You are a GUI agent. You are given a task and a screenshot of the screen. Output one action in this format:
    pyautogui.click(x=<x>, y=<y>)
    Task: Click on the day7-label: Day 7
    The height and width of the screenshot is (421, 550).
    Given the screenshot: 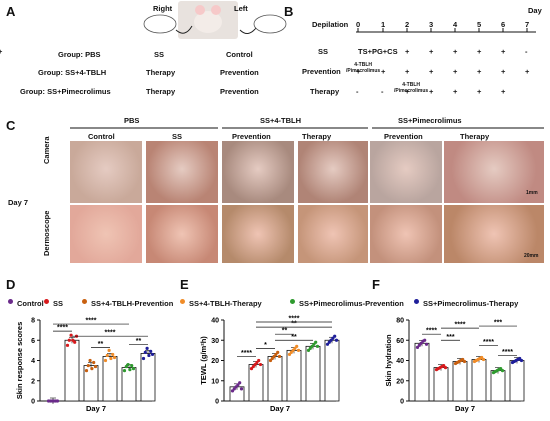 What is the action you would take?
    pyautogui.click(x=18, y=202)
    